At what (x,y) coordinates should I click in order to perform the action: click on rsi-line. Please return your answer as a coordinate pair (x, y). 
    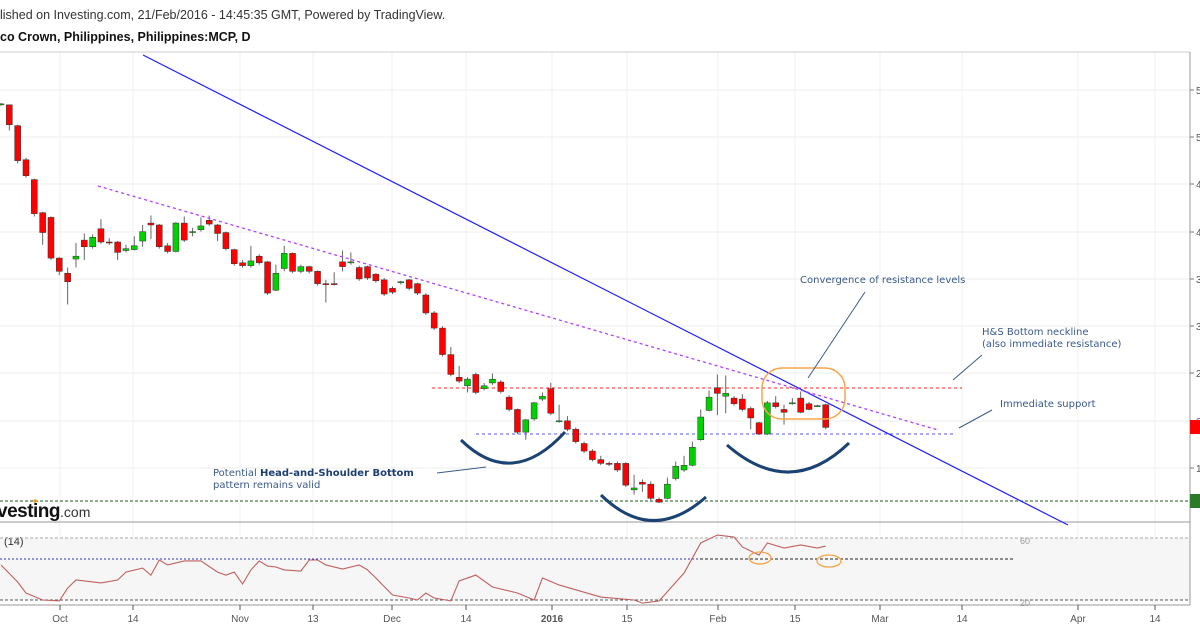
    Looking at the image, I should click on (413, 569).